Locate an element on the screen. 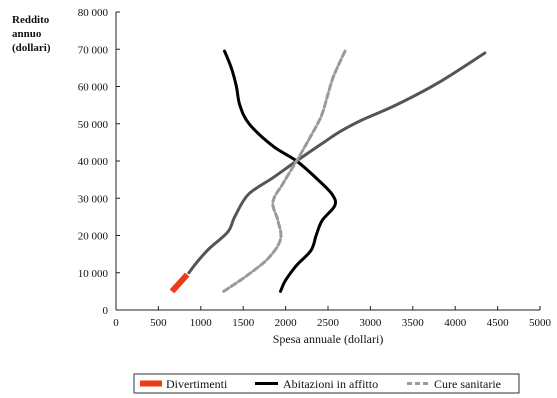  y-axis-title: Reddito annuo (dollari) is located at coordinates (31, 34).